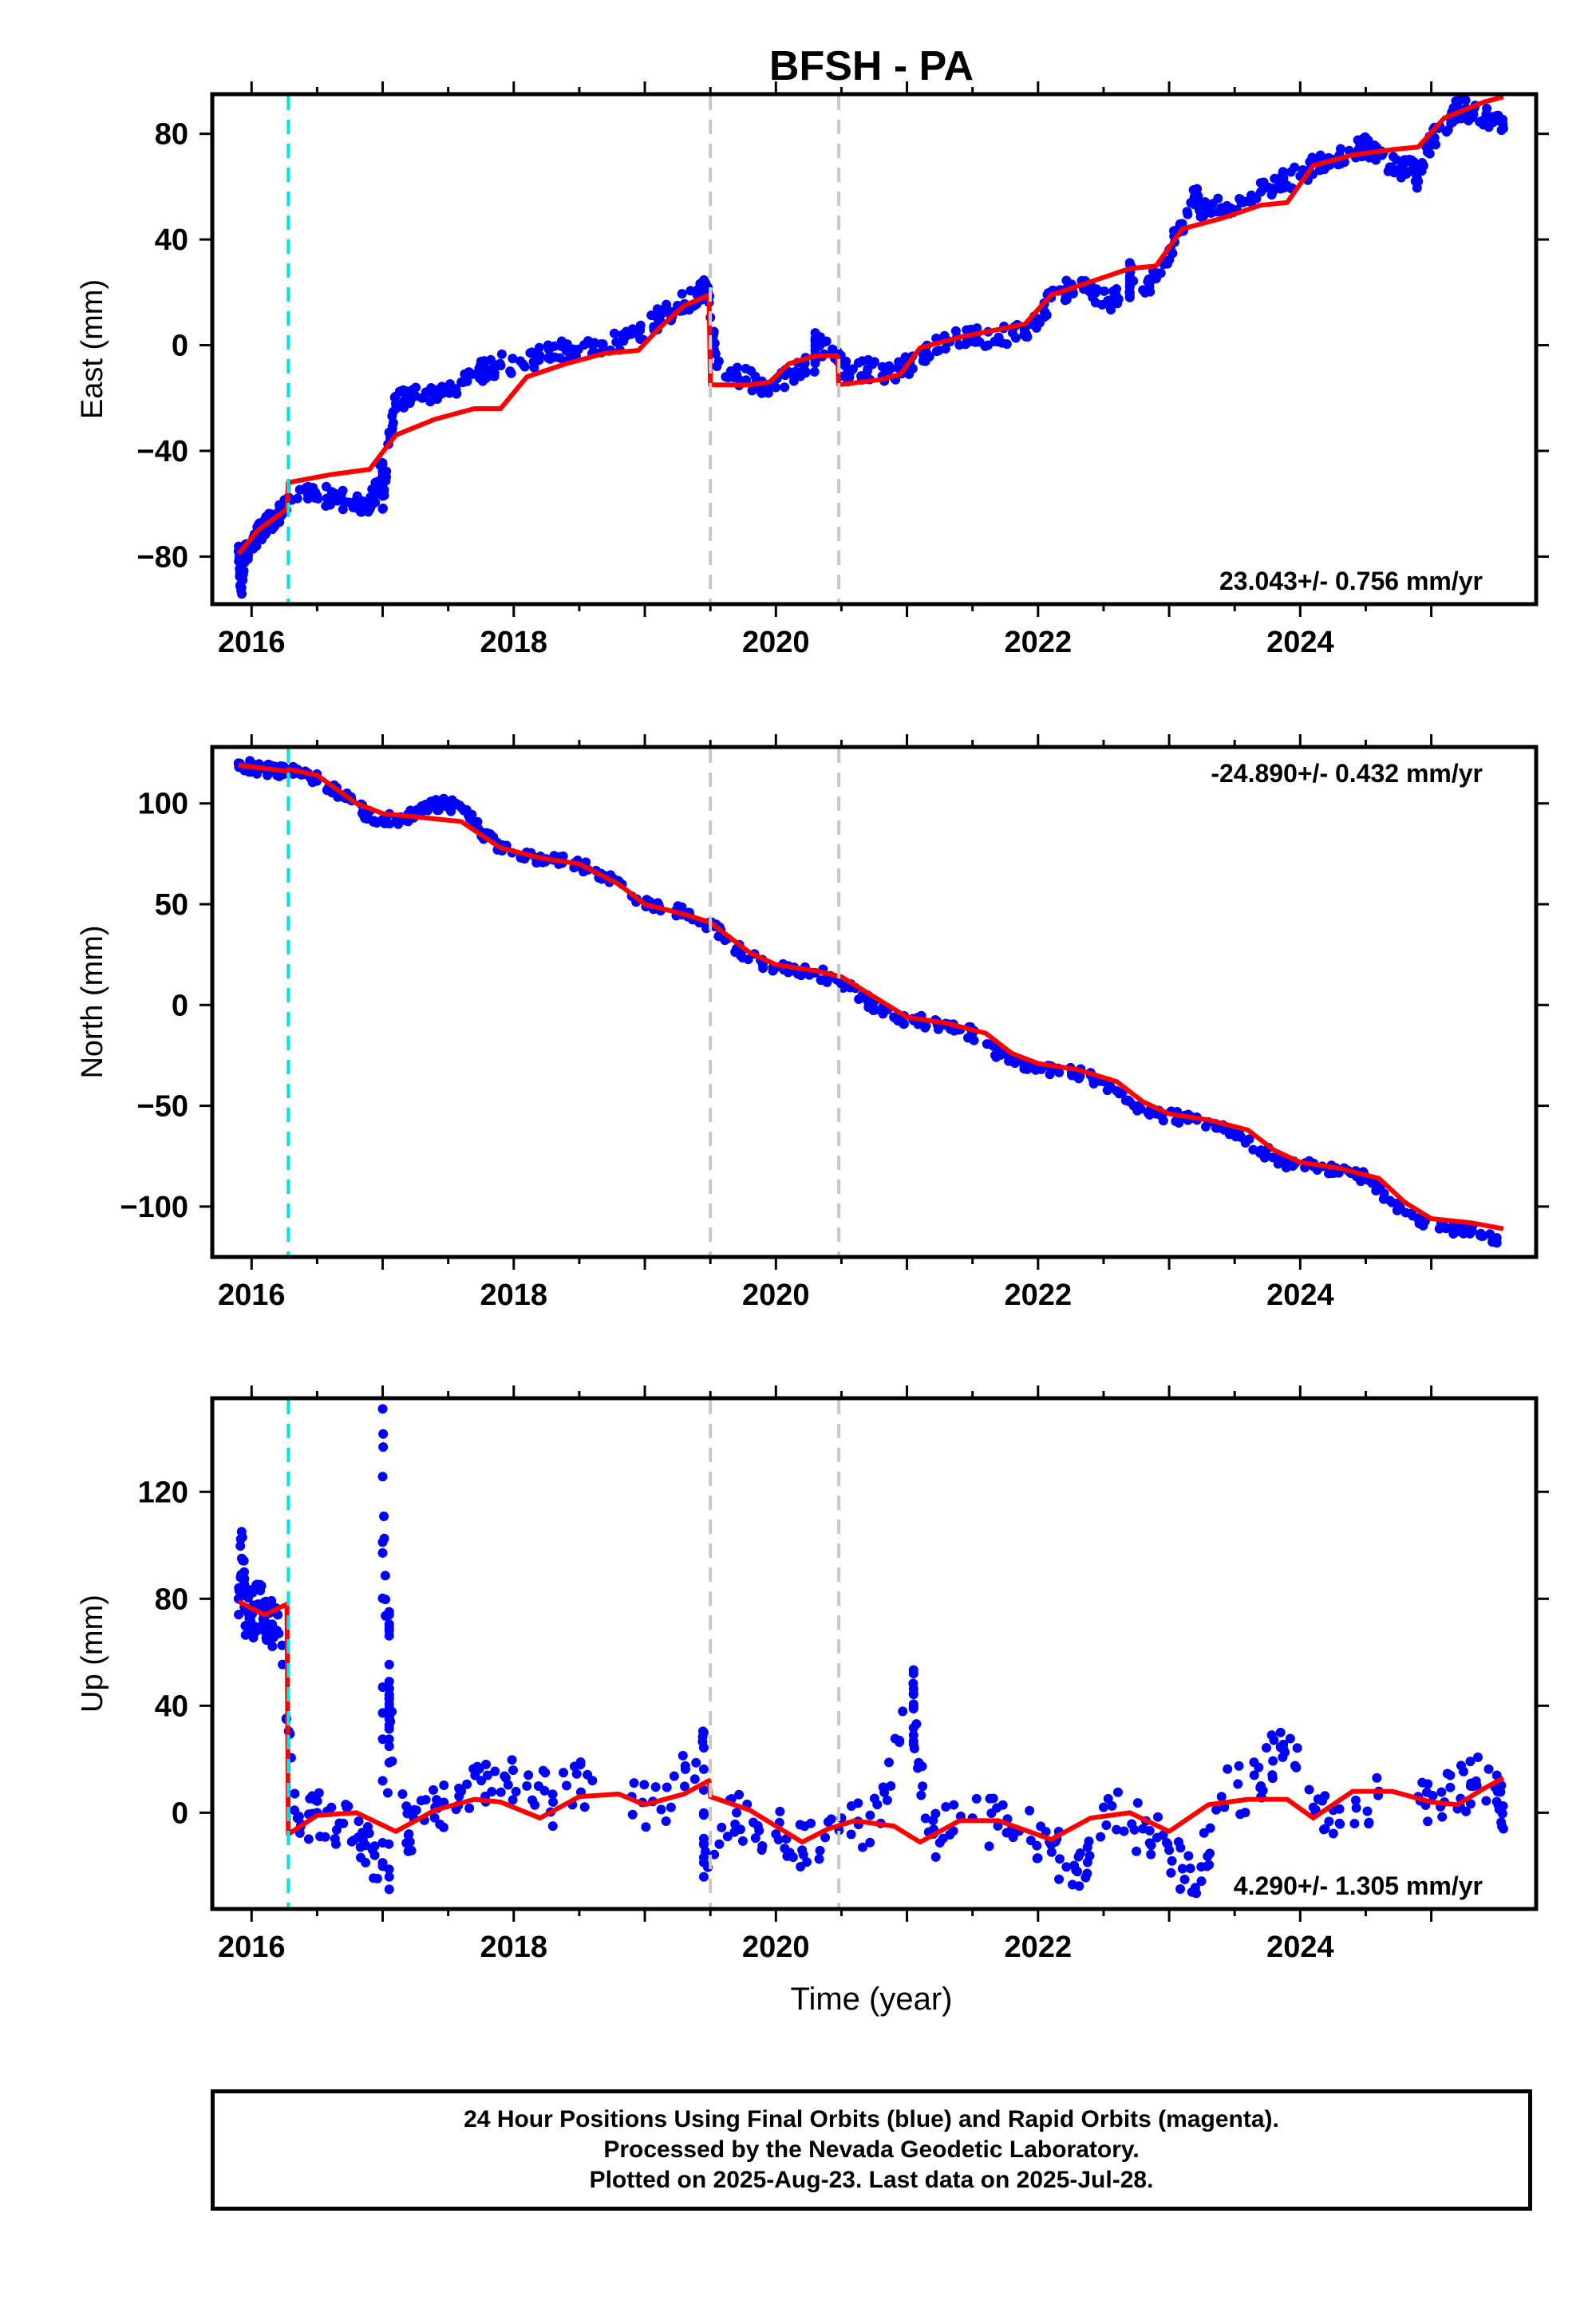 The image size is (1596, 2316). What do you see at coordinates (92, 1001) in the screenshot?
I see `north-panel-y-axis-label: North (mm)` at bounding box center [92, 1001].